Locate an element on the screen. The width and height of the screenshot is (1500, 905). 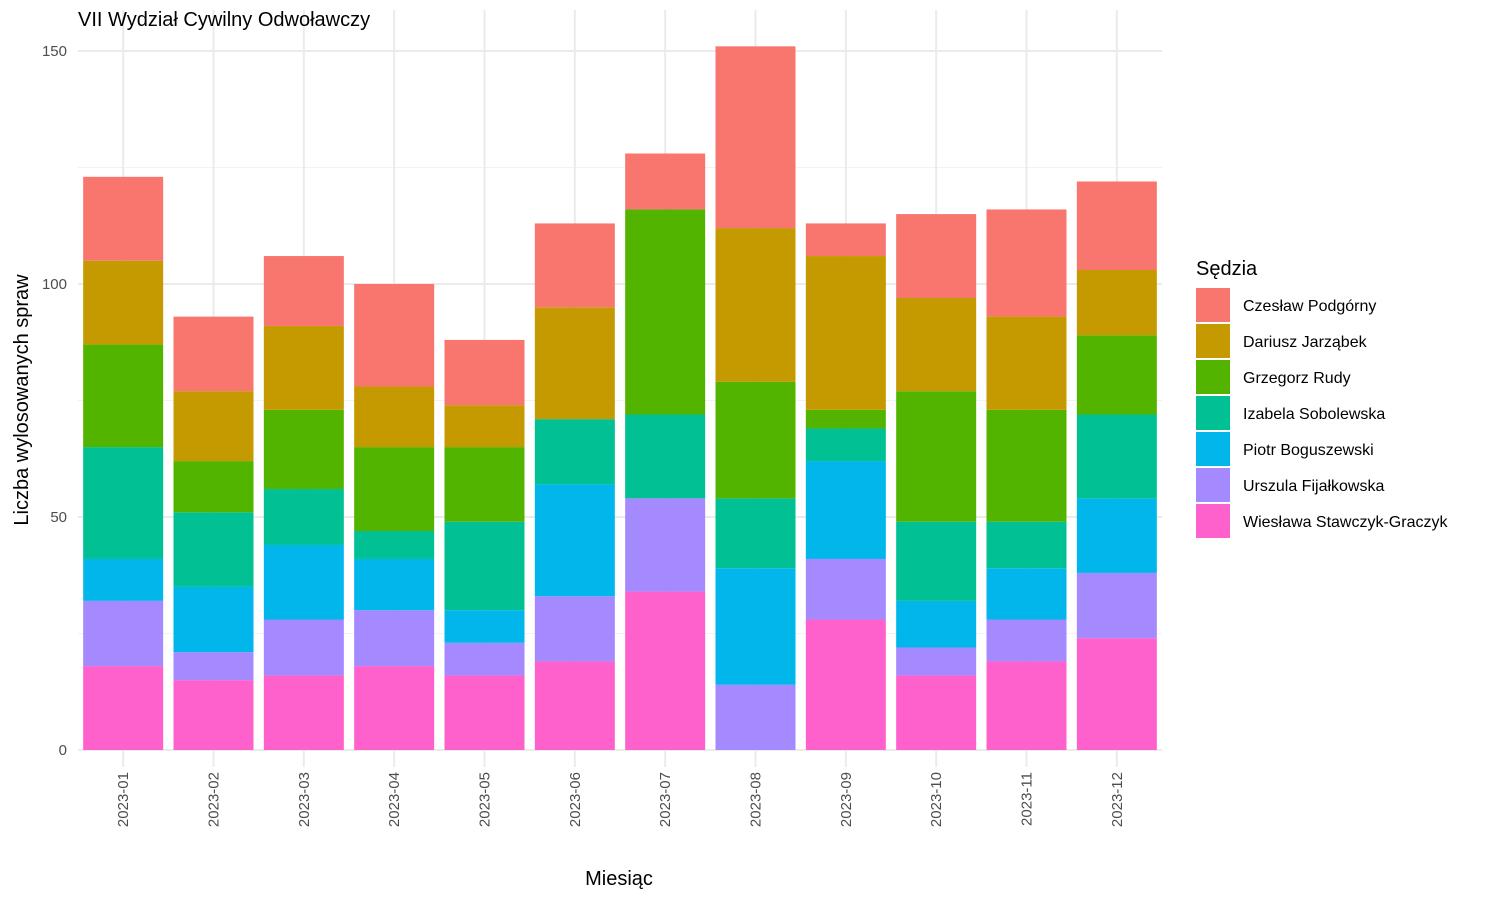
y-tick-label: 100 is located at coordinates (54, 284).